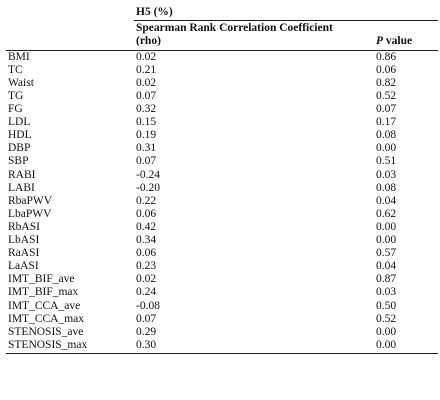 The image size is (440, 400). What do you see at coordinates (46, 331) in the screenshot?
I see `variable-cell: STENOSIS_ave` at bounding box center [46, 331].